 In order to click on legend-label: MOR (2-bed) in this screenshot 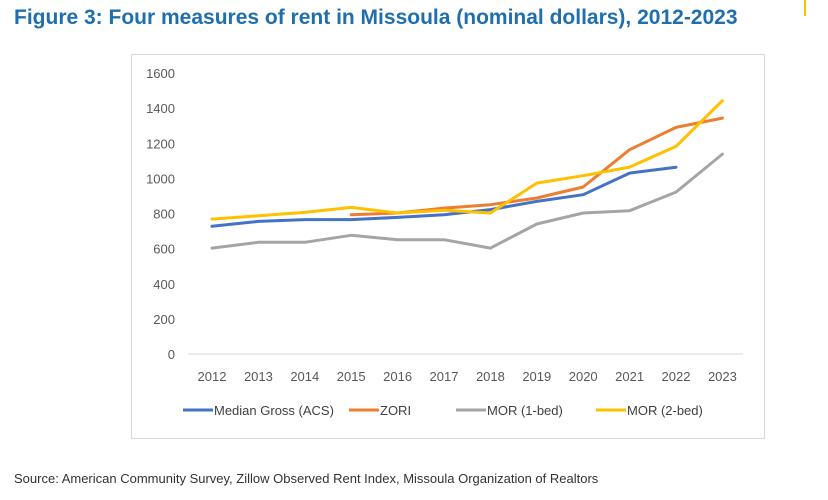, I will do `click(665, 410)`.